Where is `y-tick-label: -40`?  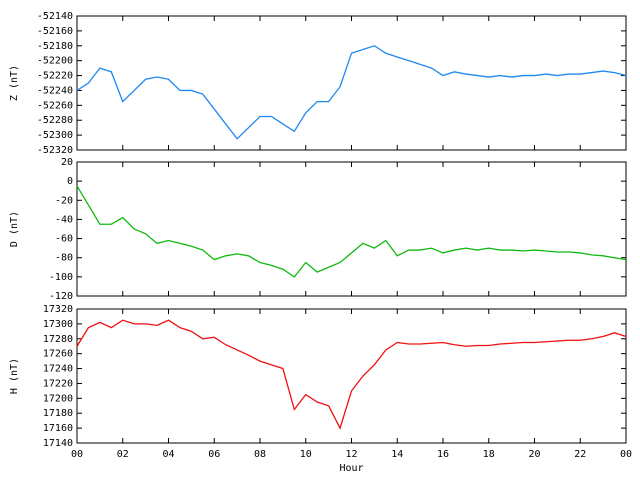
y-tick-label: -40 is located at coordinates (64, 219).